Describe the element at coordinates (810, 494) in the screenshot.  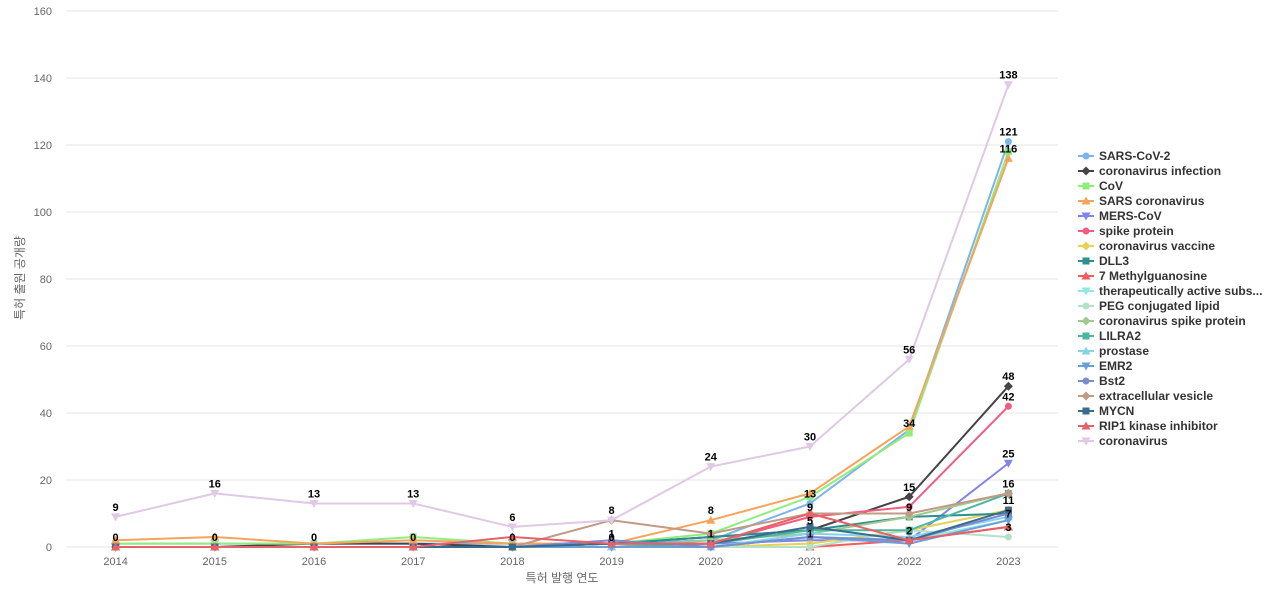
I see `data-label: 13` at that location.